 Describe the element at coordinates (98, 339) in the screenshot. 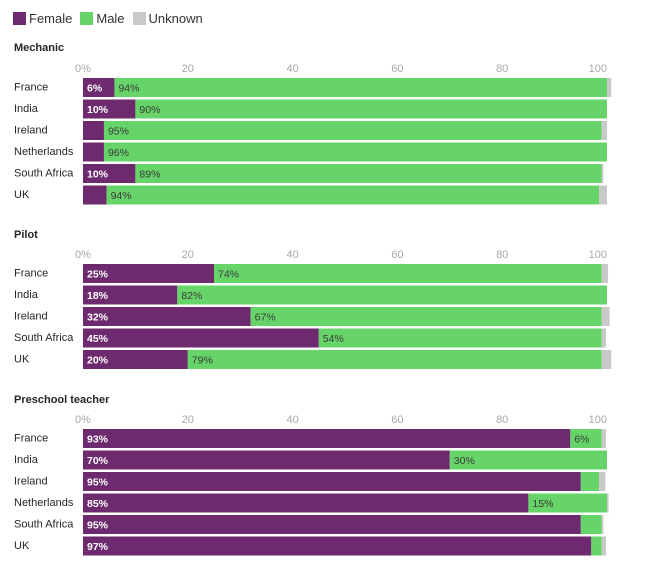

I see `data-label-female: 45%` at that location.